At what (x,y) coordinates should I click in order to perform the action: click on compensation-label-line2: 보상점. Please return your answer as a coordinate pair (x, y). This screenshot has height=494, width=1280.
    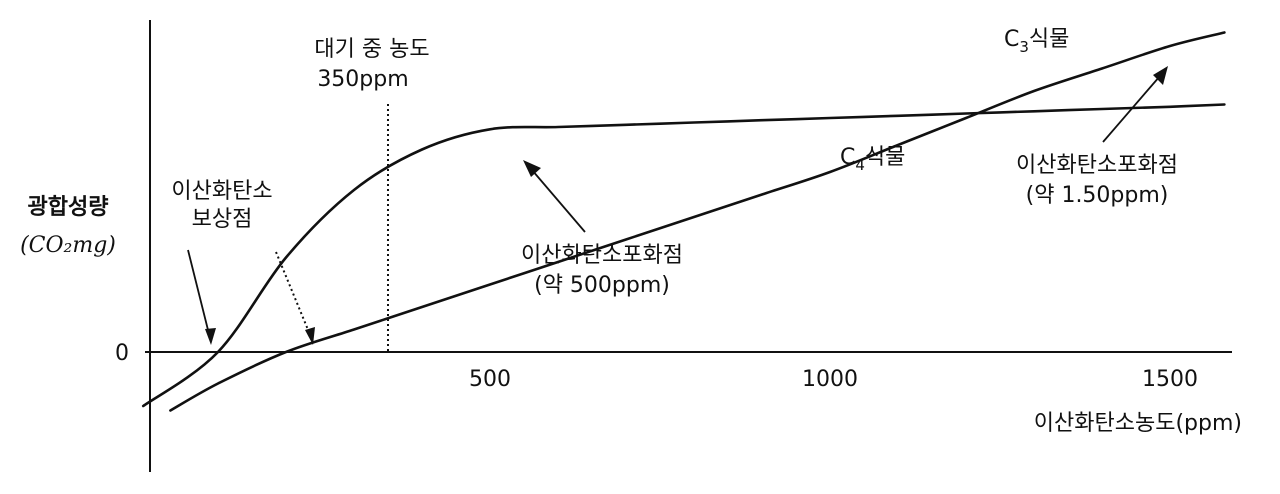
    Looking at the image, I should click on (222, 219).